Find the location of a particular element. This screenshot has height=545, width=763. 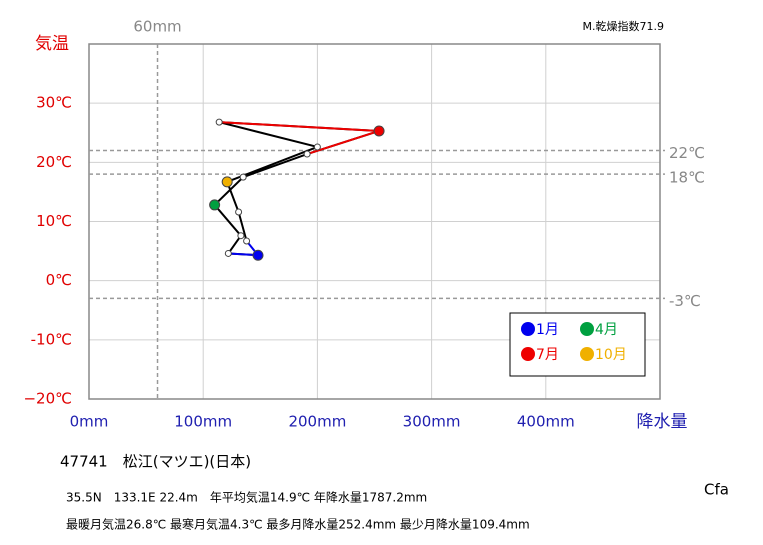

y-tick-label: -10℃ is located at coordinates (51, 339).